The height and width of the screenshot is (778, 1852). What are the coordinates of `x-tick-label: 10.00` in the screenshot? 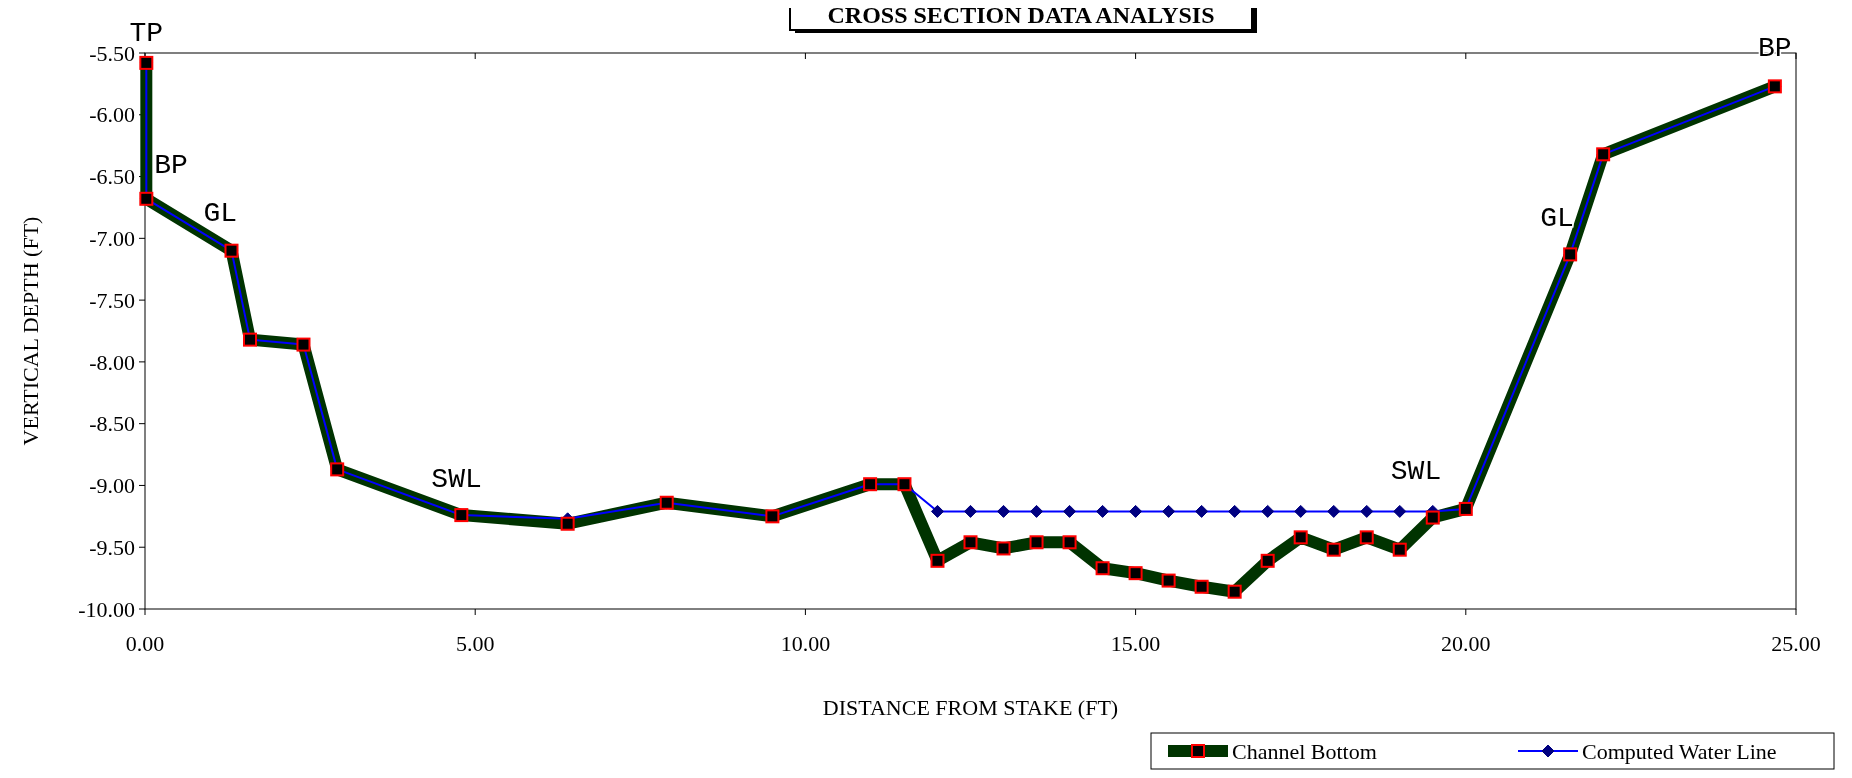 It's located at (805, 643).